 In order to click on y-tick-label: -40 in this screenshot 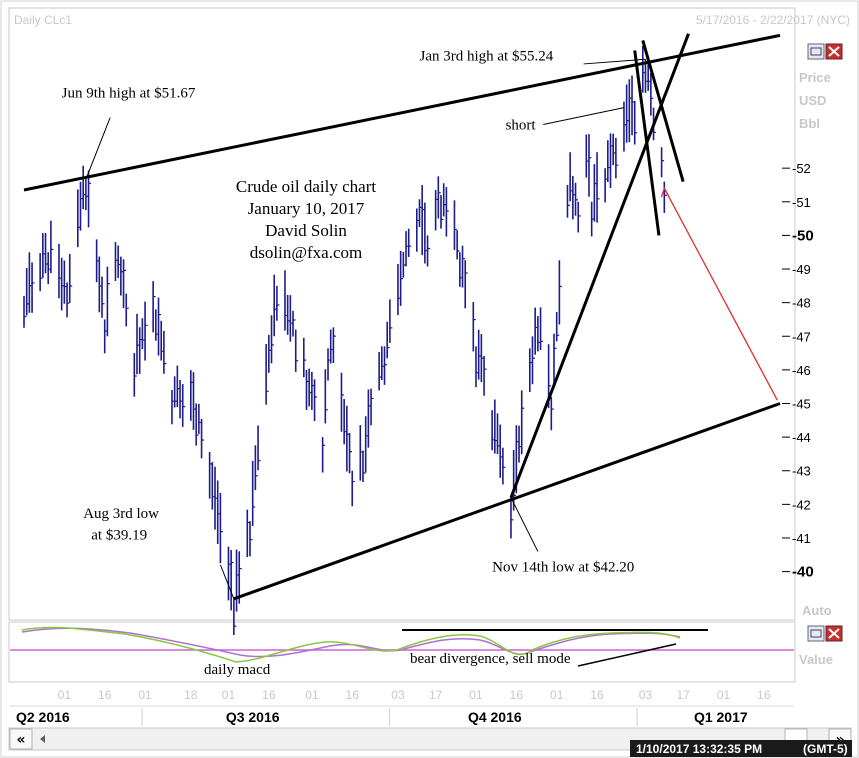, I will do `click(803, 572)`.